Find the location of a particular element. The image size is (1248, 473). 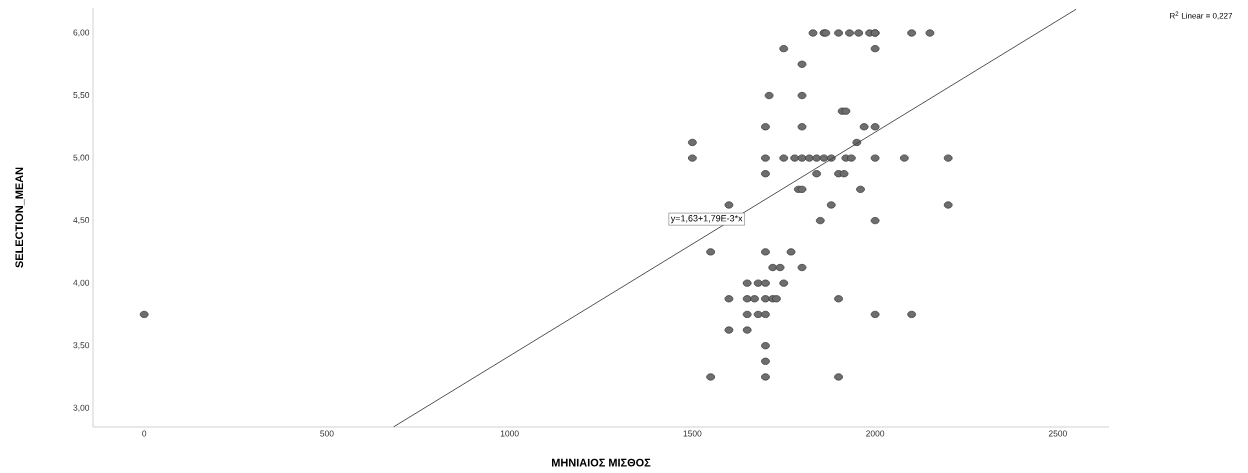

x-axis-title: ΜΗΝΙΑΙΟΣ ΜΙΣΘΟΣ is located at coordinates (601, 462).